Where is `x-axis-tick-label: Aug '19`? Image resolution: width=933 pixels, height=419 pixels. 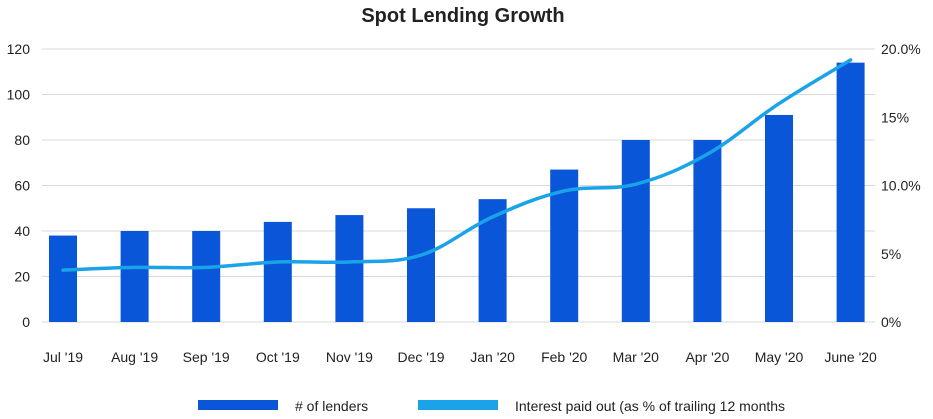
x-axis-tick-label: Aug '19 is located at coordinates (134, 357).